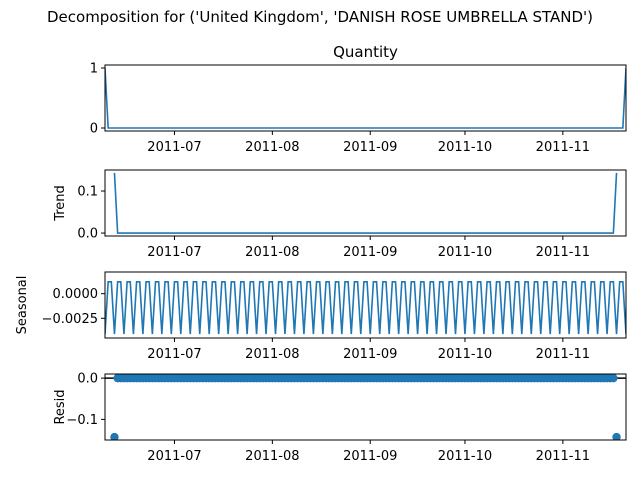 Image resolution: width=640 pixels, height=480 pixels. What do you see at coordinates (365, 52) in the screenshot?
I see `quantity-panel-title: Quantity` at bounding box center [365, 52].